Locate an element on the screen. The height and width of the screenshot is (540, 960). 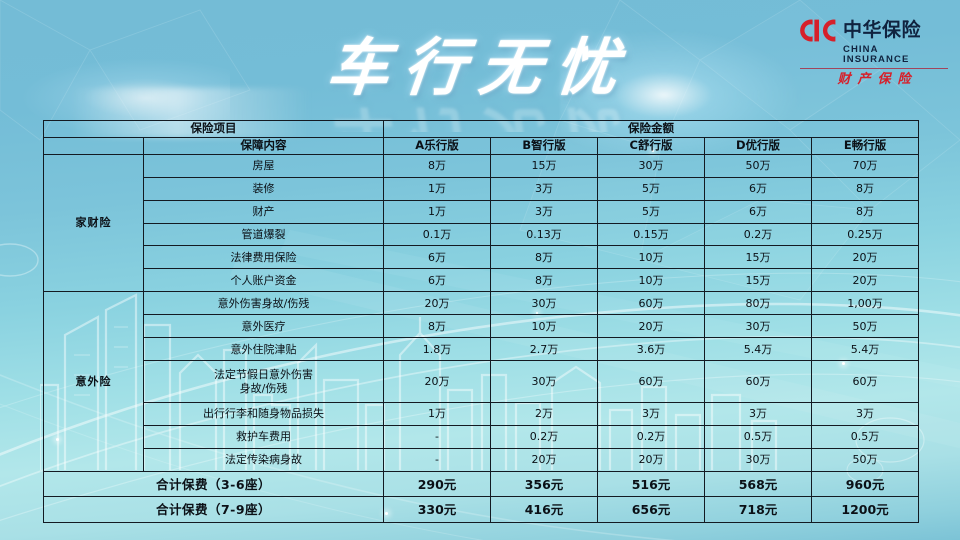
value-cell-plan-2: 3万 is located at coordinates (651, 413).